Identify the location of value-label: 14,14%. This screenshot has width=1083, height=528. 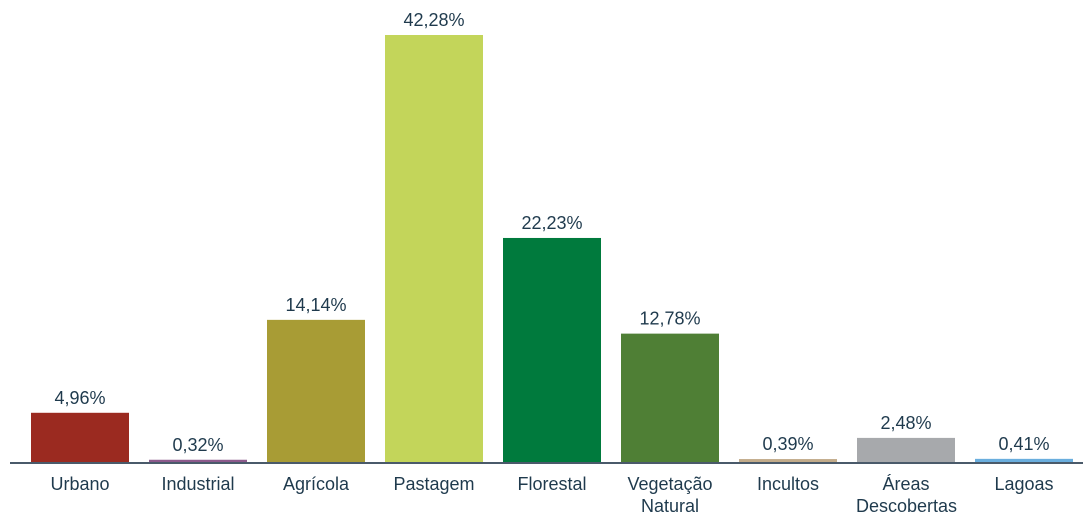
(315, 305).